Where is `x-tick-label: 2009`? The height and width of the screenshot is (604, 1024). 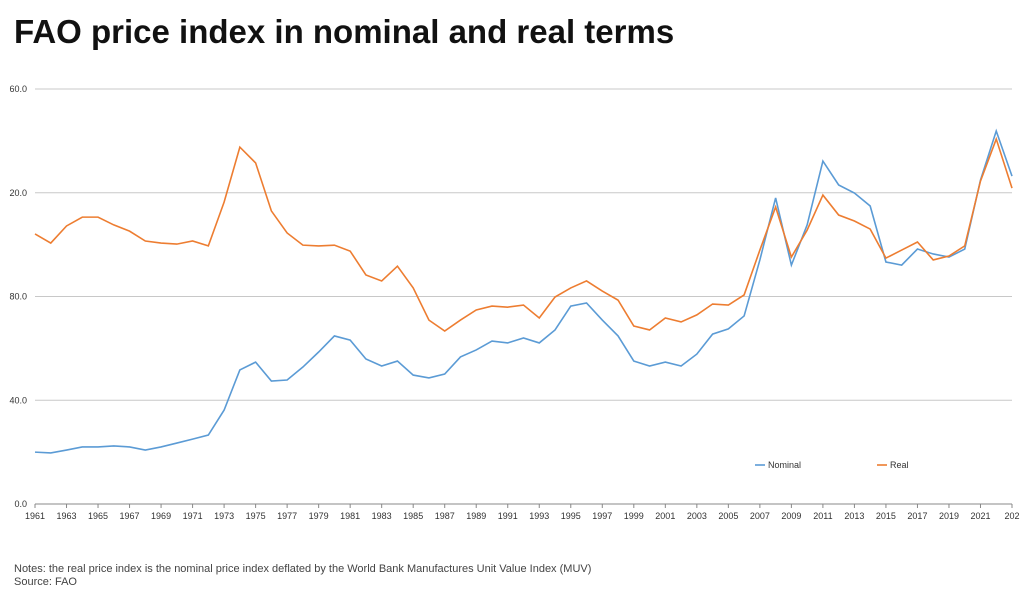
x-tick-label: 2009 is located at coordinates (791, 516).